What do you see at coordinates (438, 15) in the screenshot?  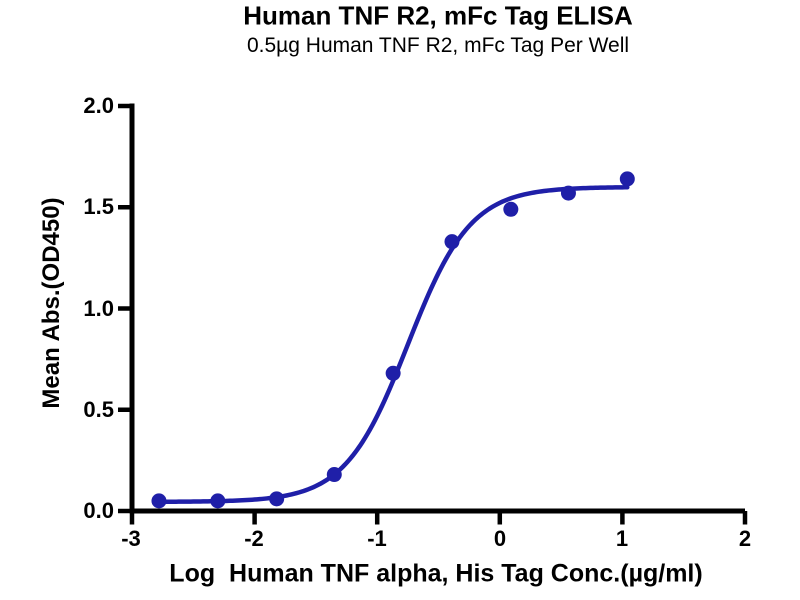 I see `chart-title: Human TNF R2, mFc Tag ELISA` at bounding box center [438, 15].